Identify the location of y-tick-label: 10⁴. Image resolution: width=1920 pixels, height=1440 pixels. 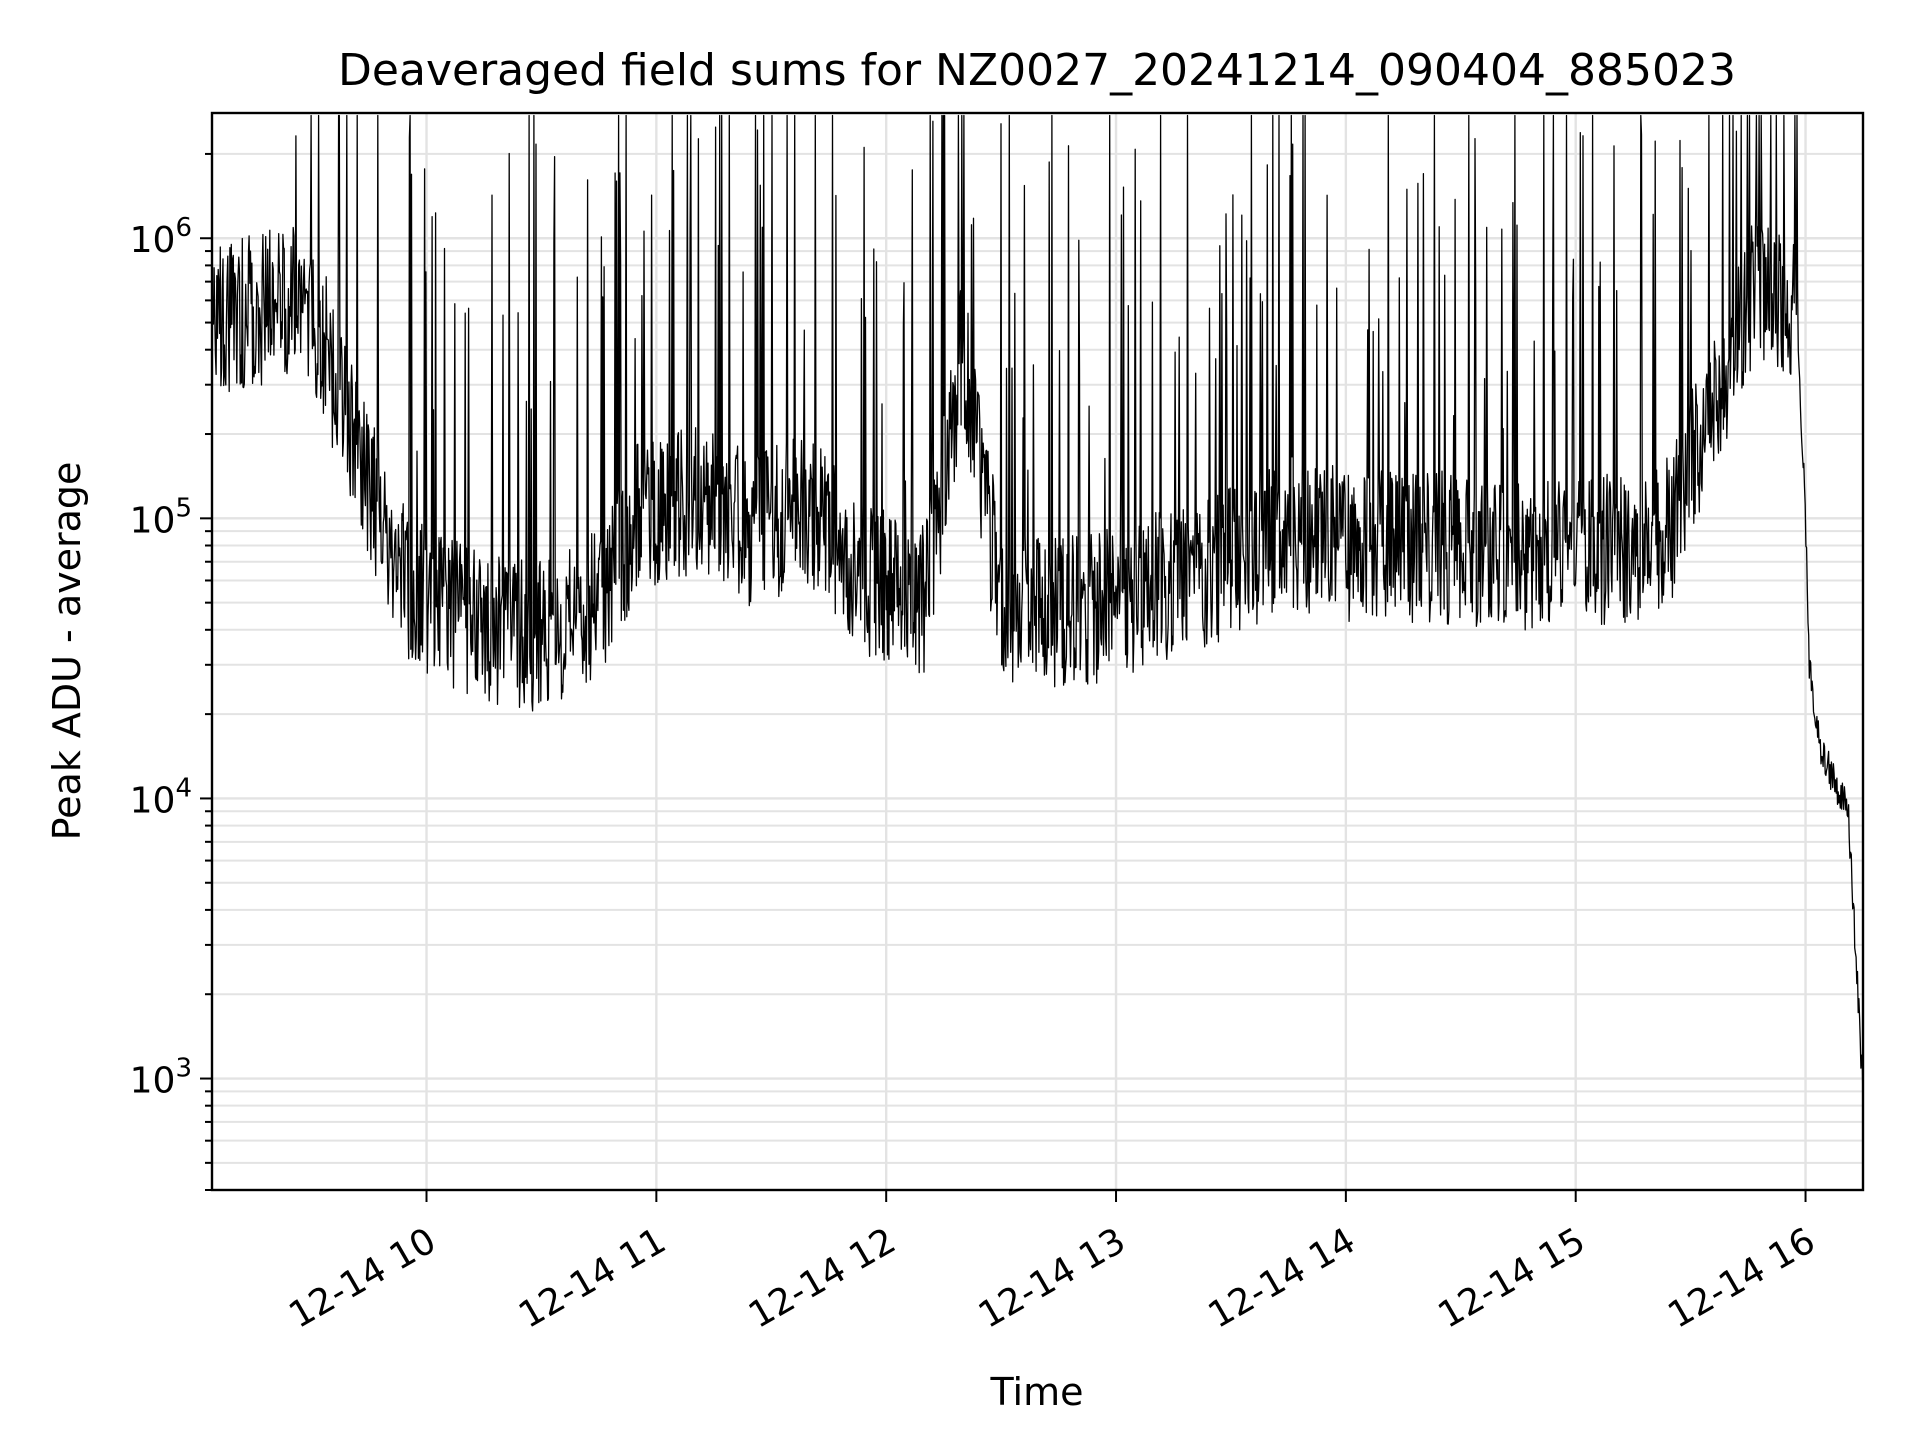
(161, 797).